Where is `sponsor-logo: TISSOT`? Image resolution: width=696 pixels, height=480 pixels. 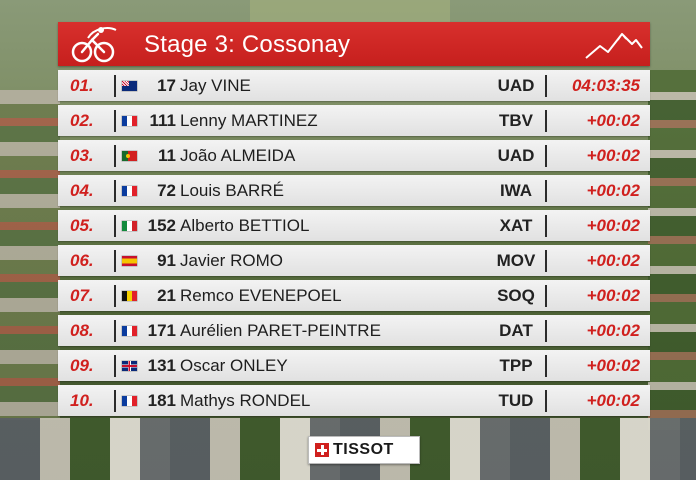 sponsor-logo: TISSOT is located at coordinates (364, 450).